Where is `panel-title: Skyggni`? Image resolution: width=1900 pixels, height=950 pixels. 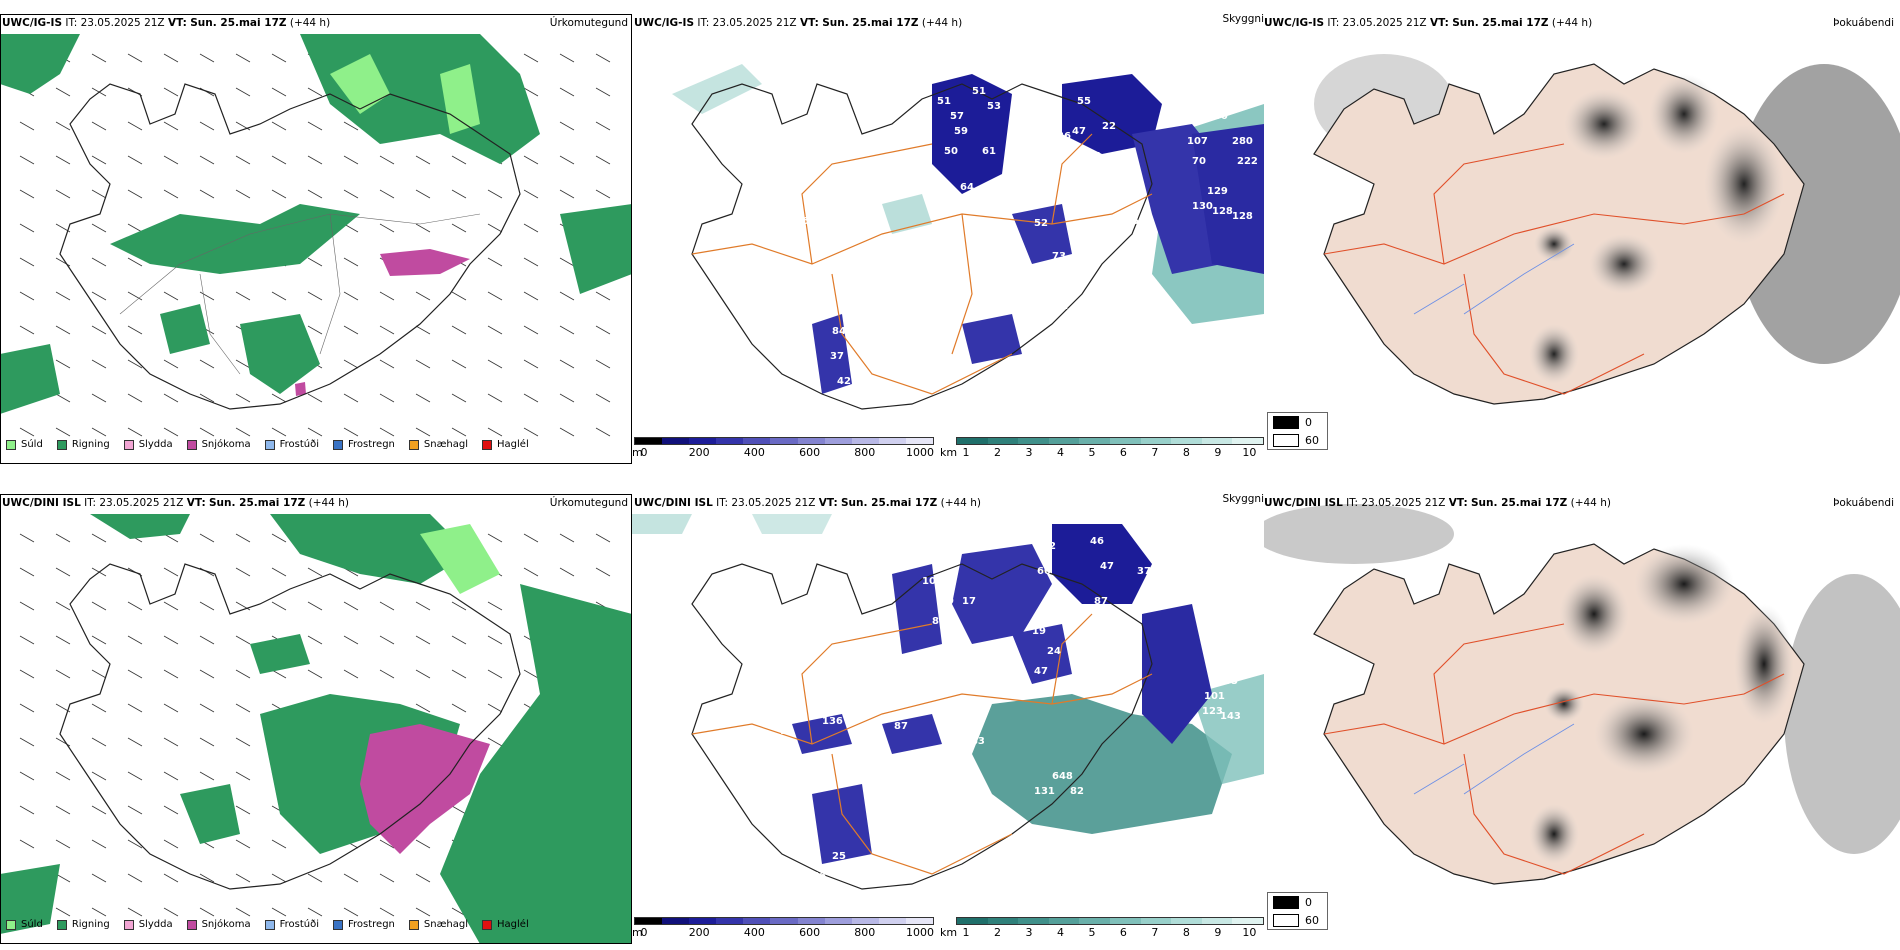 panel-title: Skyggni is located at coordinates (1243, 19).